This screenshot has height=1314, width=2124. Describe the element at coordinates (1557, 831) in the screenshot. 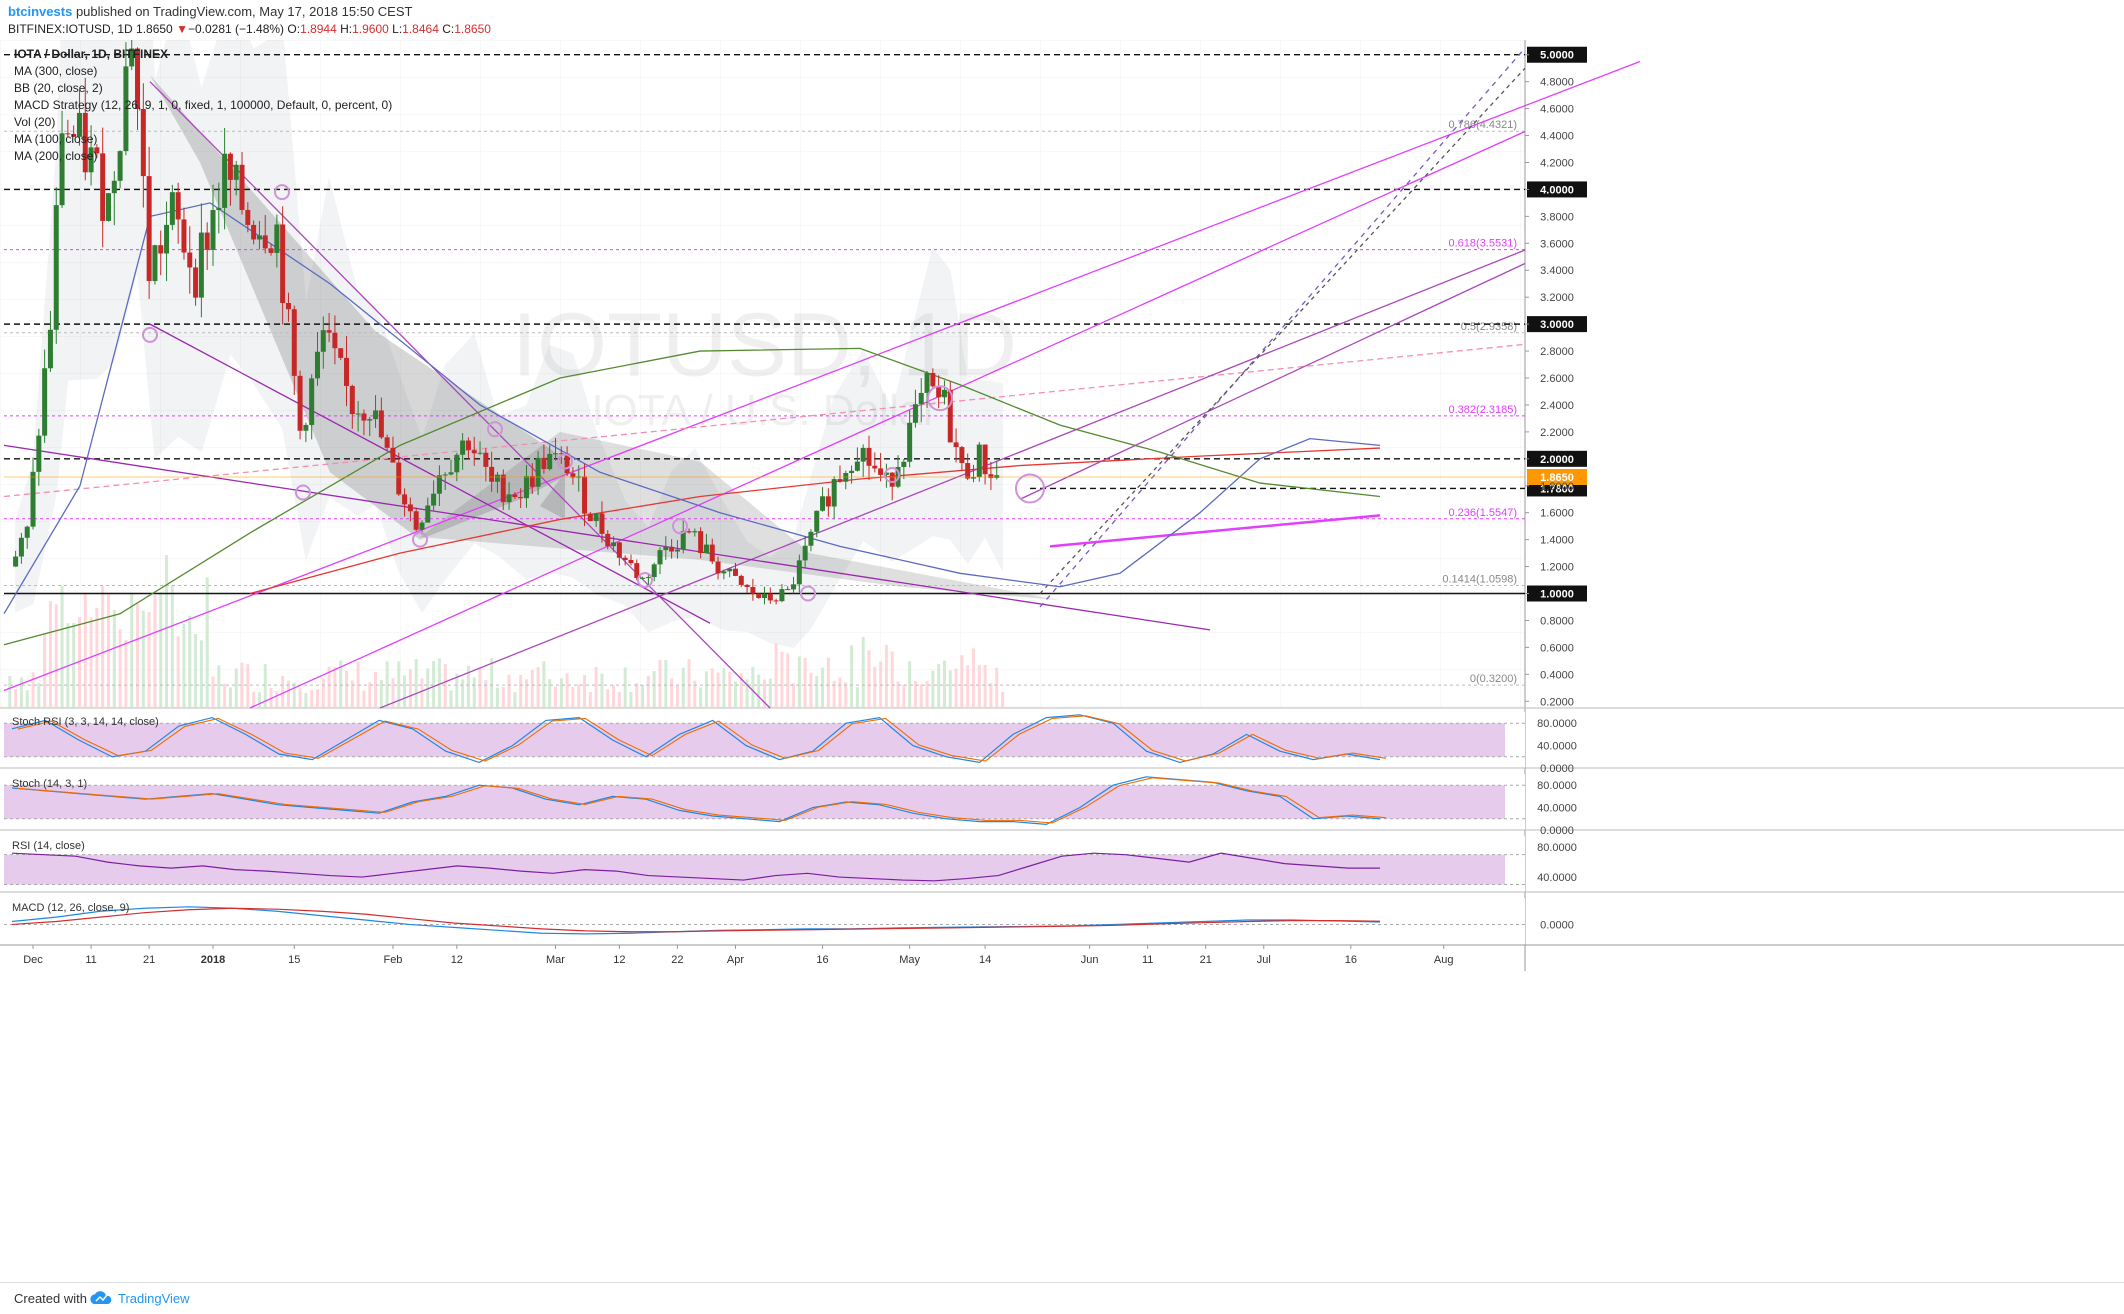

I see `stoch-tick-label: 0.0000` at that location.